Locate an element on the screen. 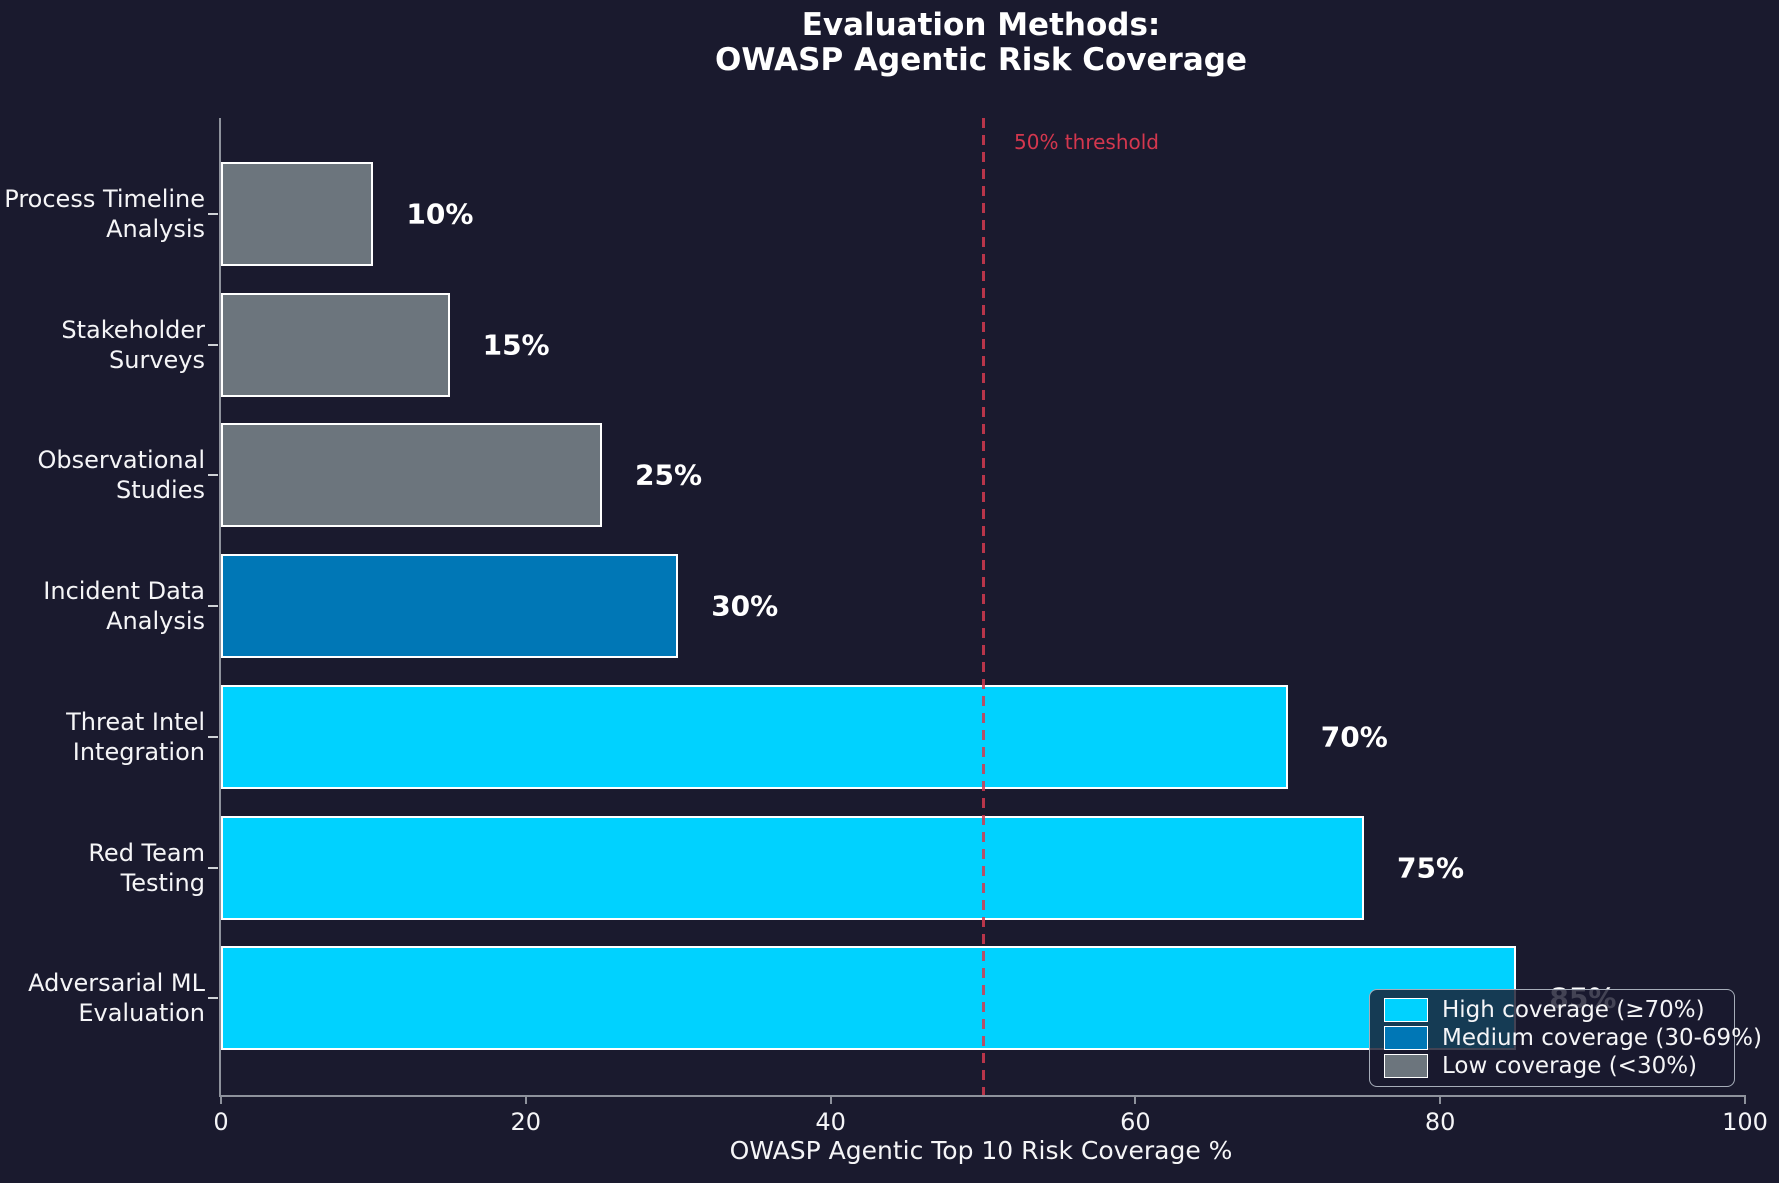 This screenshot has width=1779, height=1183. category-label: Process Timeline Analysis is located at coordinates (104, 214).